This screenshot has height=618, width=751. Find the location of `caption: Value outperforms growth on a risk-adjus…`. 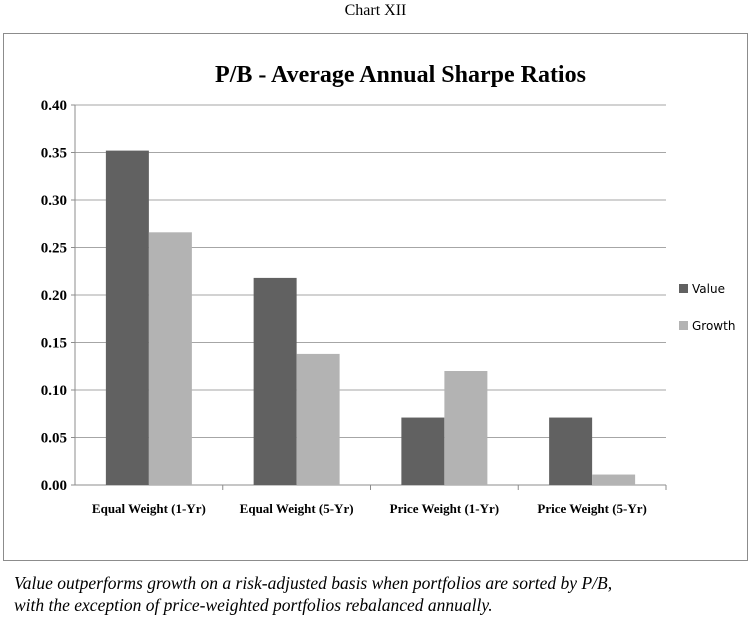

caption: Value outperforms growth on a risk-adjus… is located at coordinates (379, 594).